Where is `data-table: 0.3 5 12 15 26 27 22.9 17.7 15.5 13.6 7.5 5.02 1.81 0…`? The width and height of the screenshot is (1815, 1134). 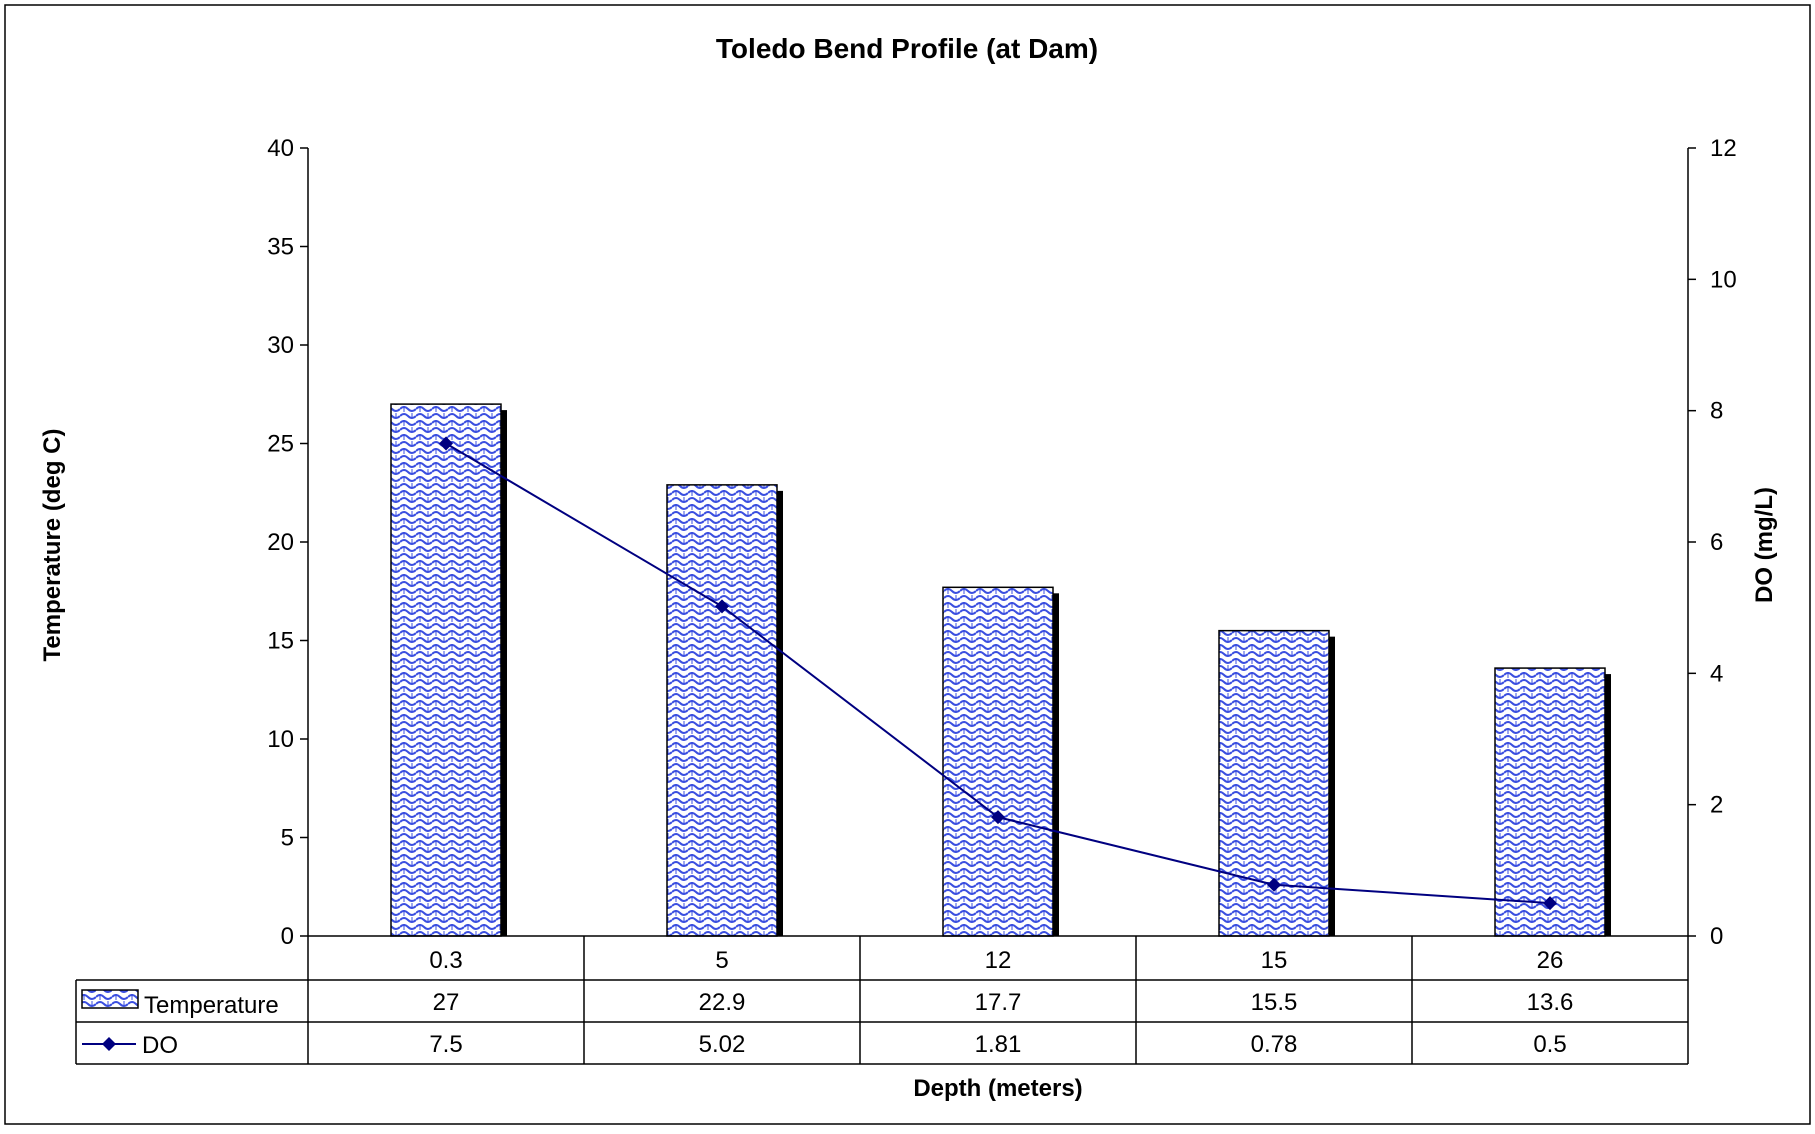
data-table: 0.3 5 12 15 26 27 22.9 17.7 15.5 13.6 7.5 5.02 1.81 0… is located at coordinates (882, 1000).